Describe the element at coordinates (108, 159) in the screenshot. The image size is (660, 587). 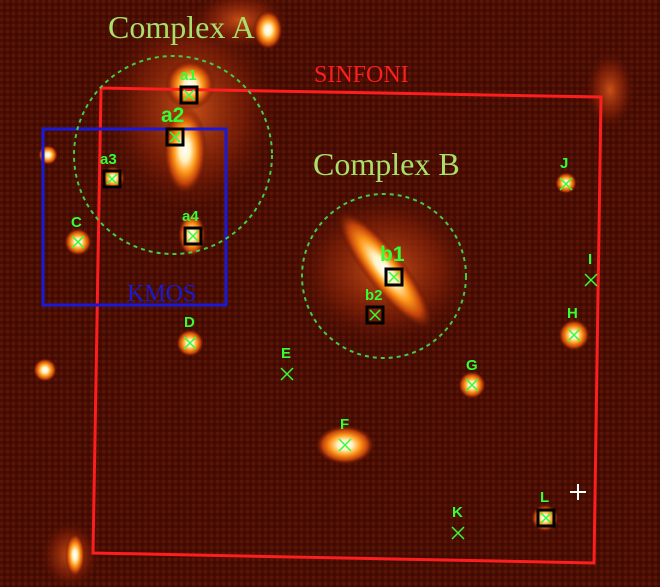
I see `label-a3: a3` at that location.